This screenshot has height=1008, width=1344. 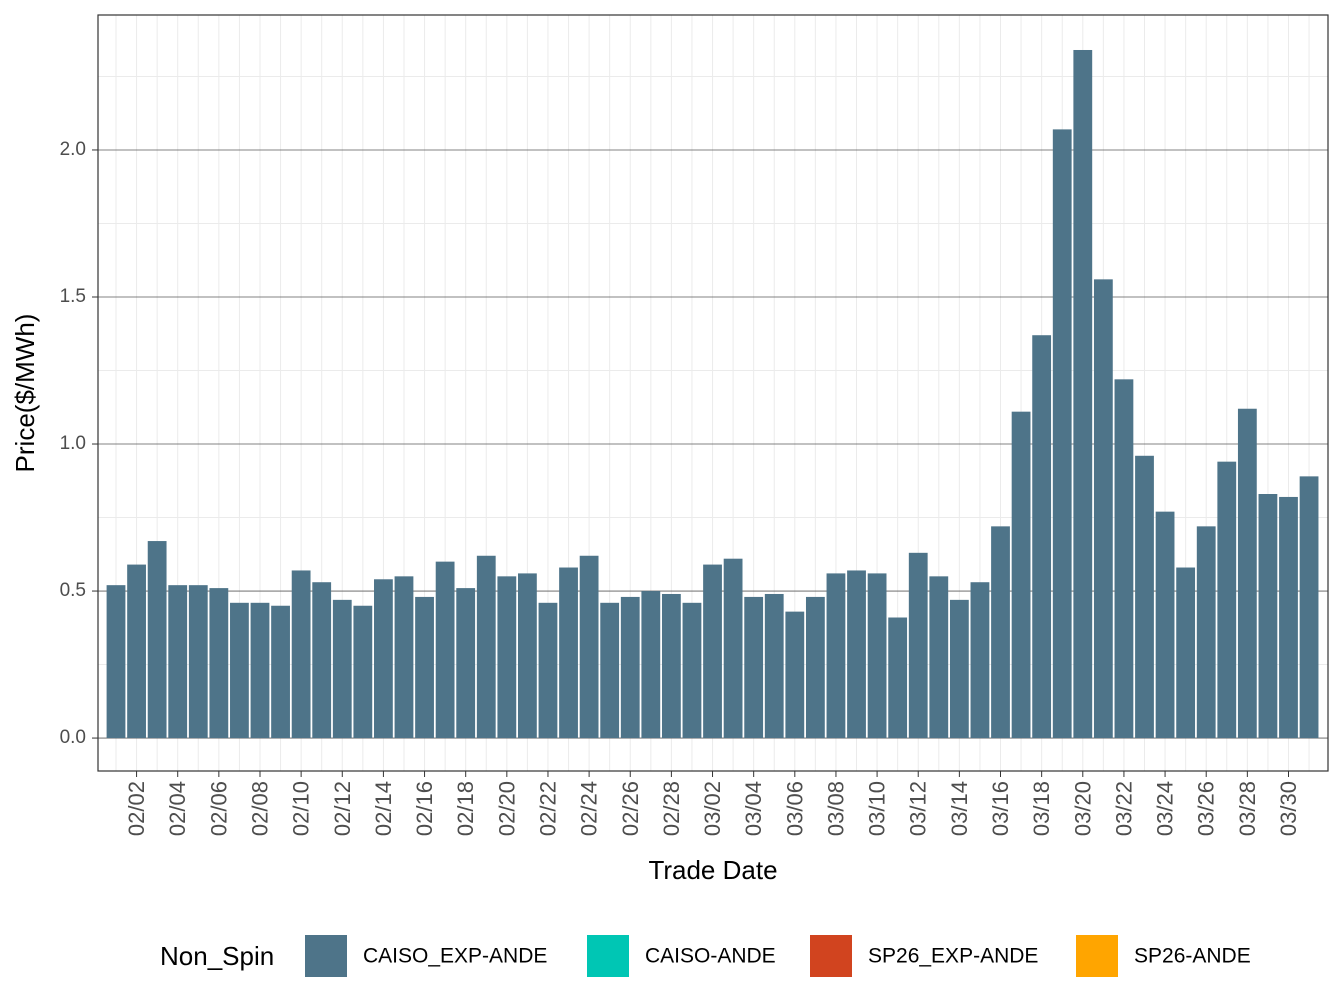 What do you see at coordinates (73, 296) in the screenshot?
I see `y-tick-label: 1.5` at bounding box center [73, 296].